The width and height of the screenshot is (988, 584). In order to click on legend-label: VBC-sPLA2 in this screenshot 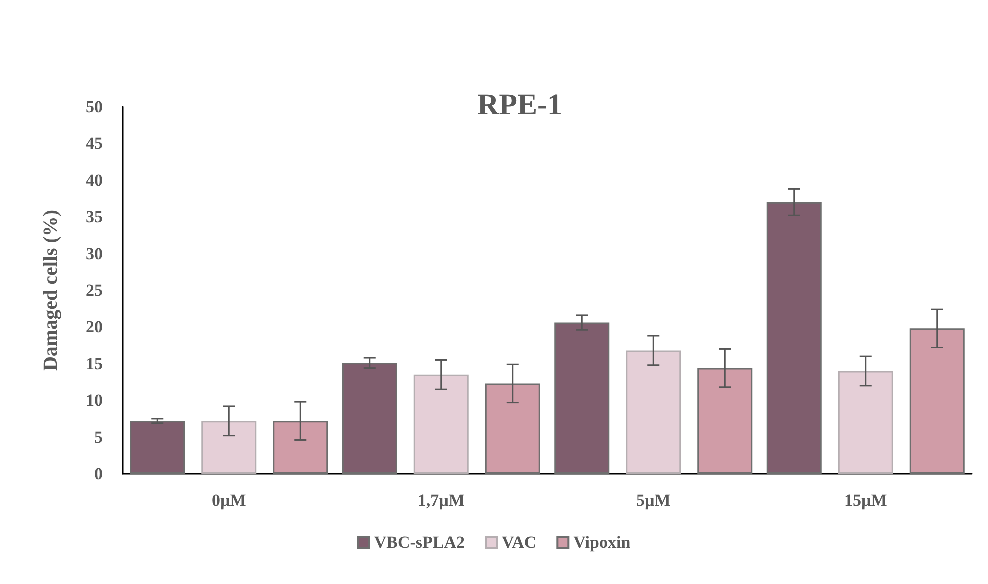, I will do `click(420, 542)`.